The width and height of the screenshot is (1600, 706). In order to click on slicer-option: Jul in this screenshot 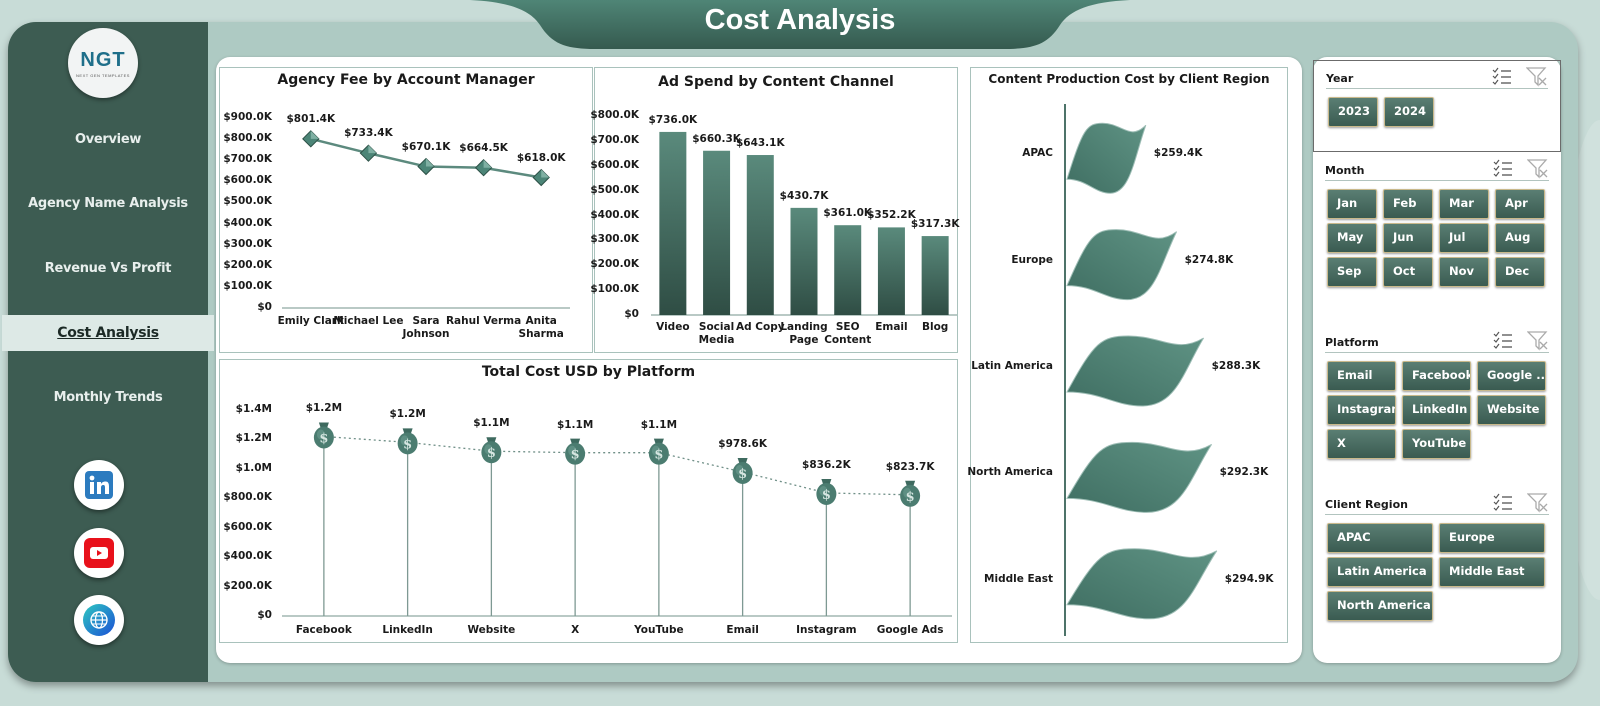, I will do `click(1464, 238)`.